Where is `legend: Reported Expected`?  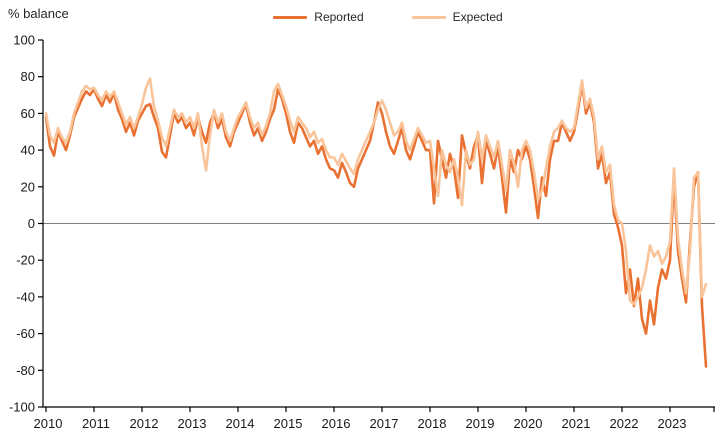 legend: Reported Expected is located at coordinates (363, 17).